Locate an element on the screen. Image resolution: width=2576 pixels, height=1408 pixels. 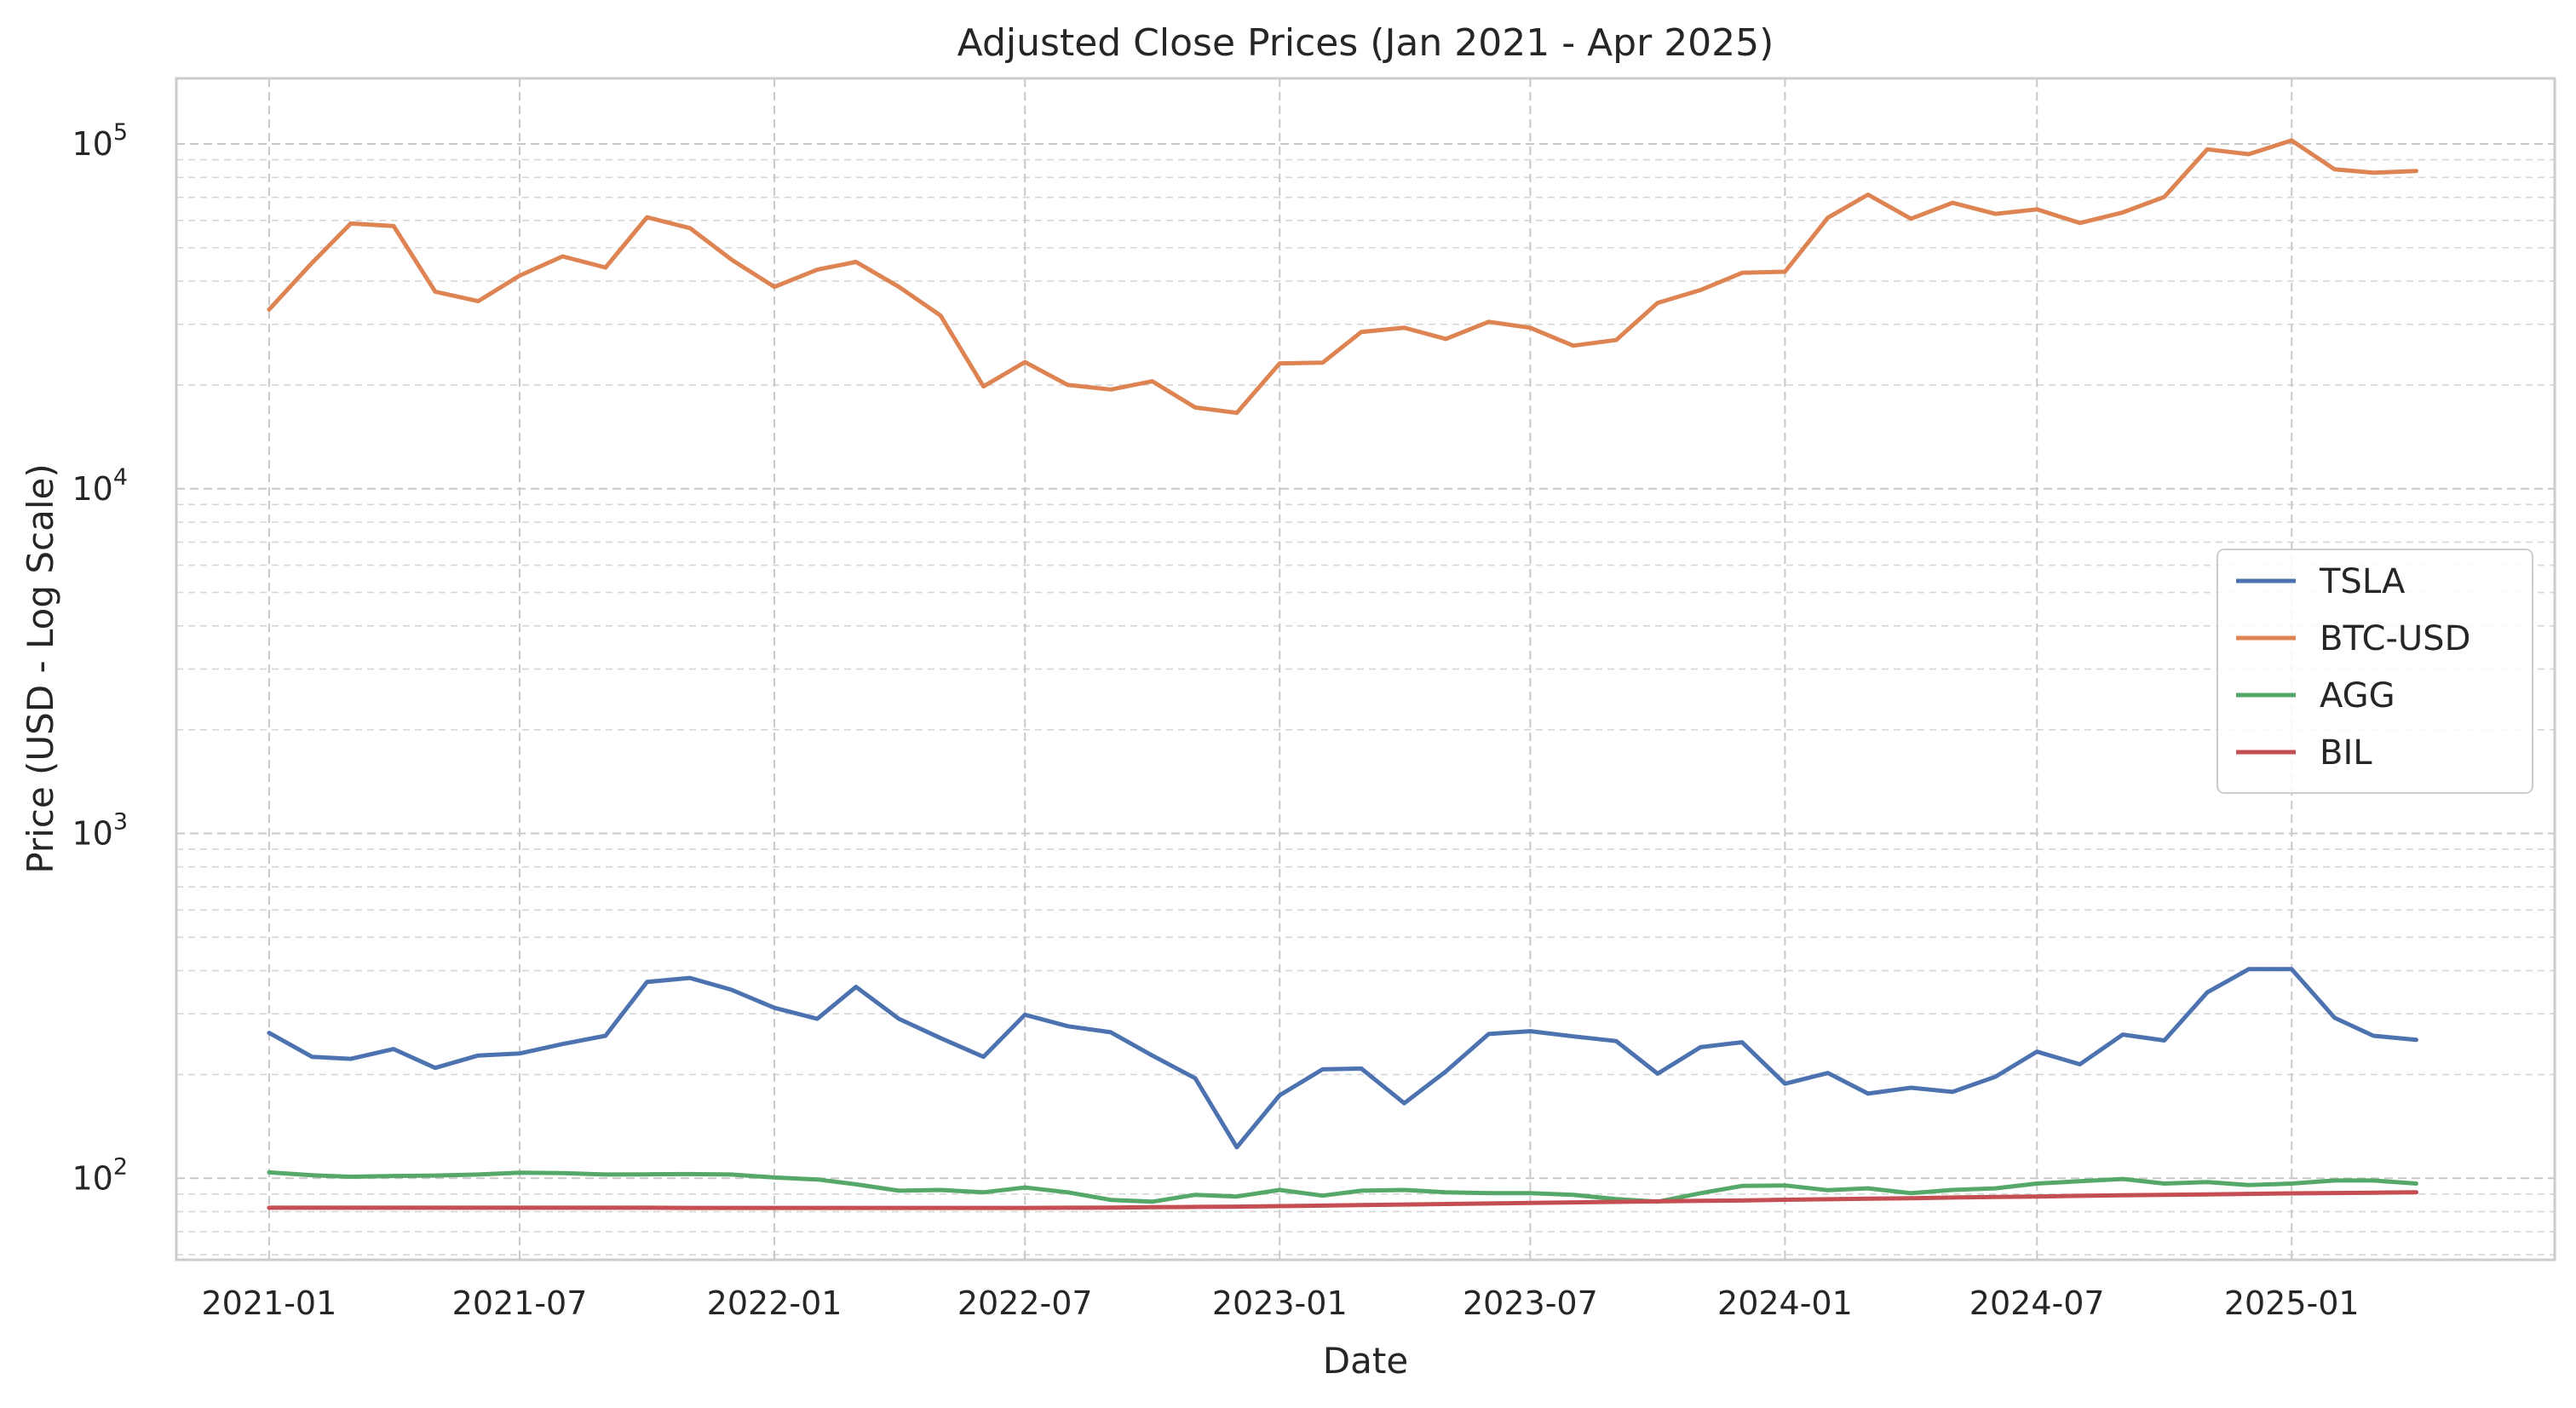
y-axis-ticks: 10² 10³ 10⁴ 10⁵ is located at coordinates (100, 658).